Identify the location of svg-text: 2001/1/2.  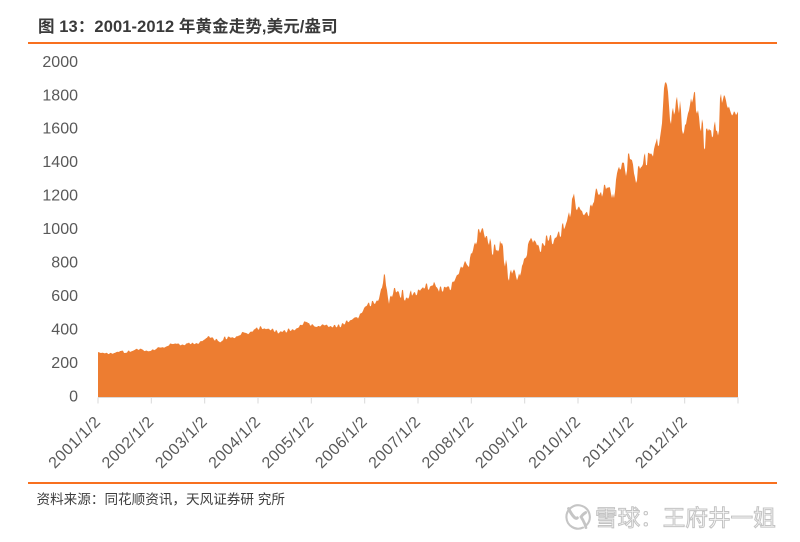
(75, 442).